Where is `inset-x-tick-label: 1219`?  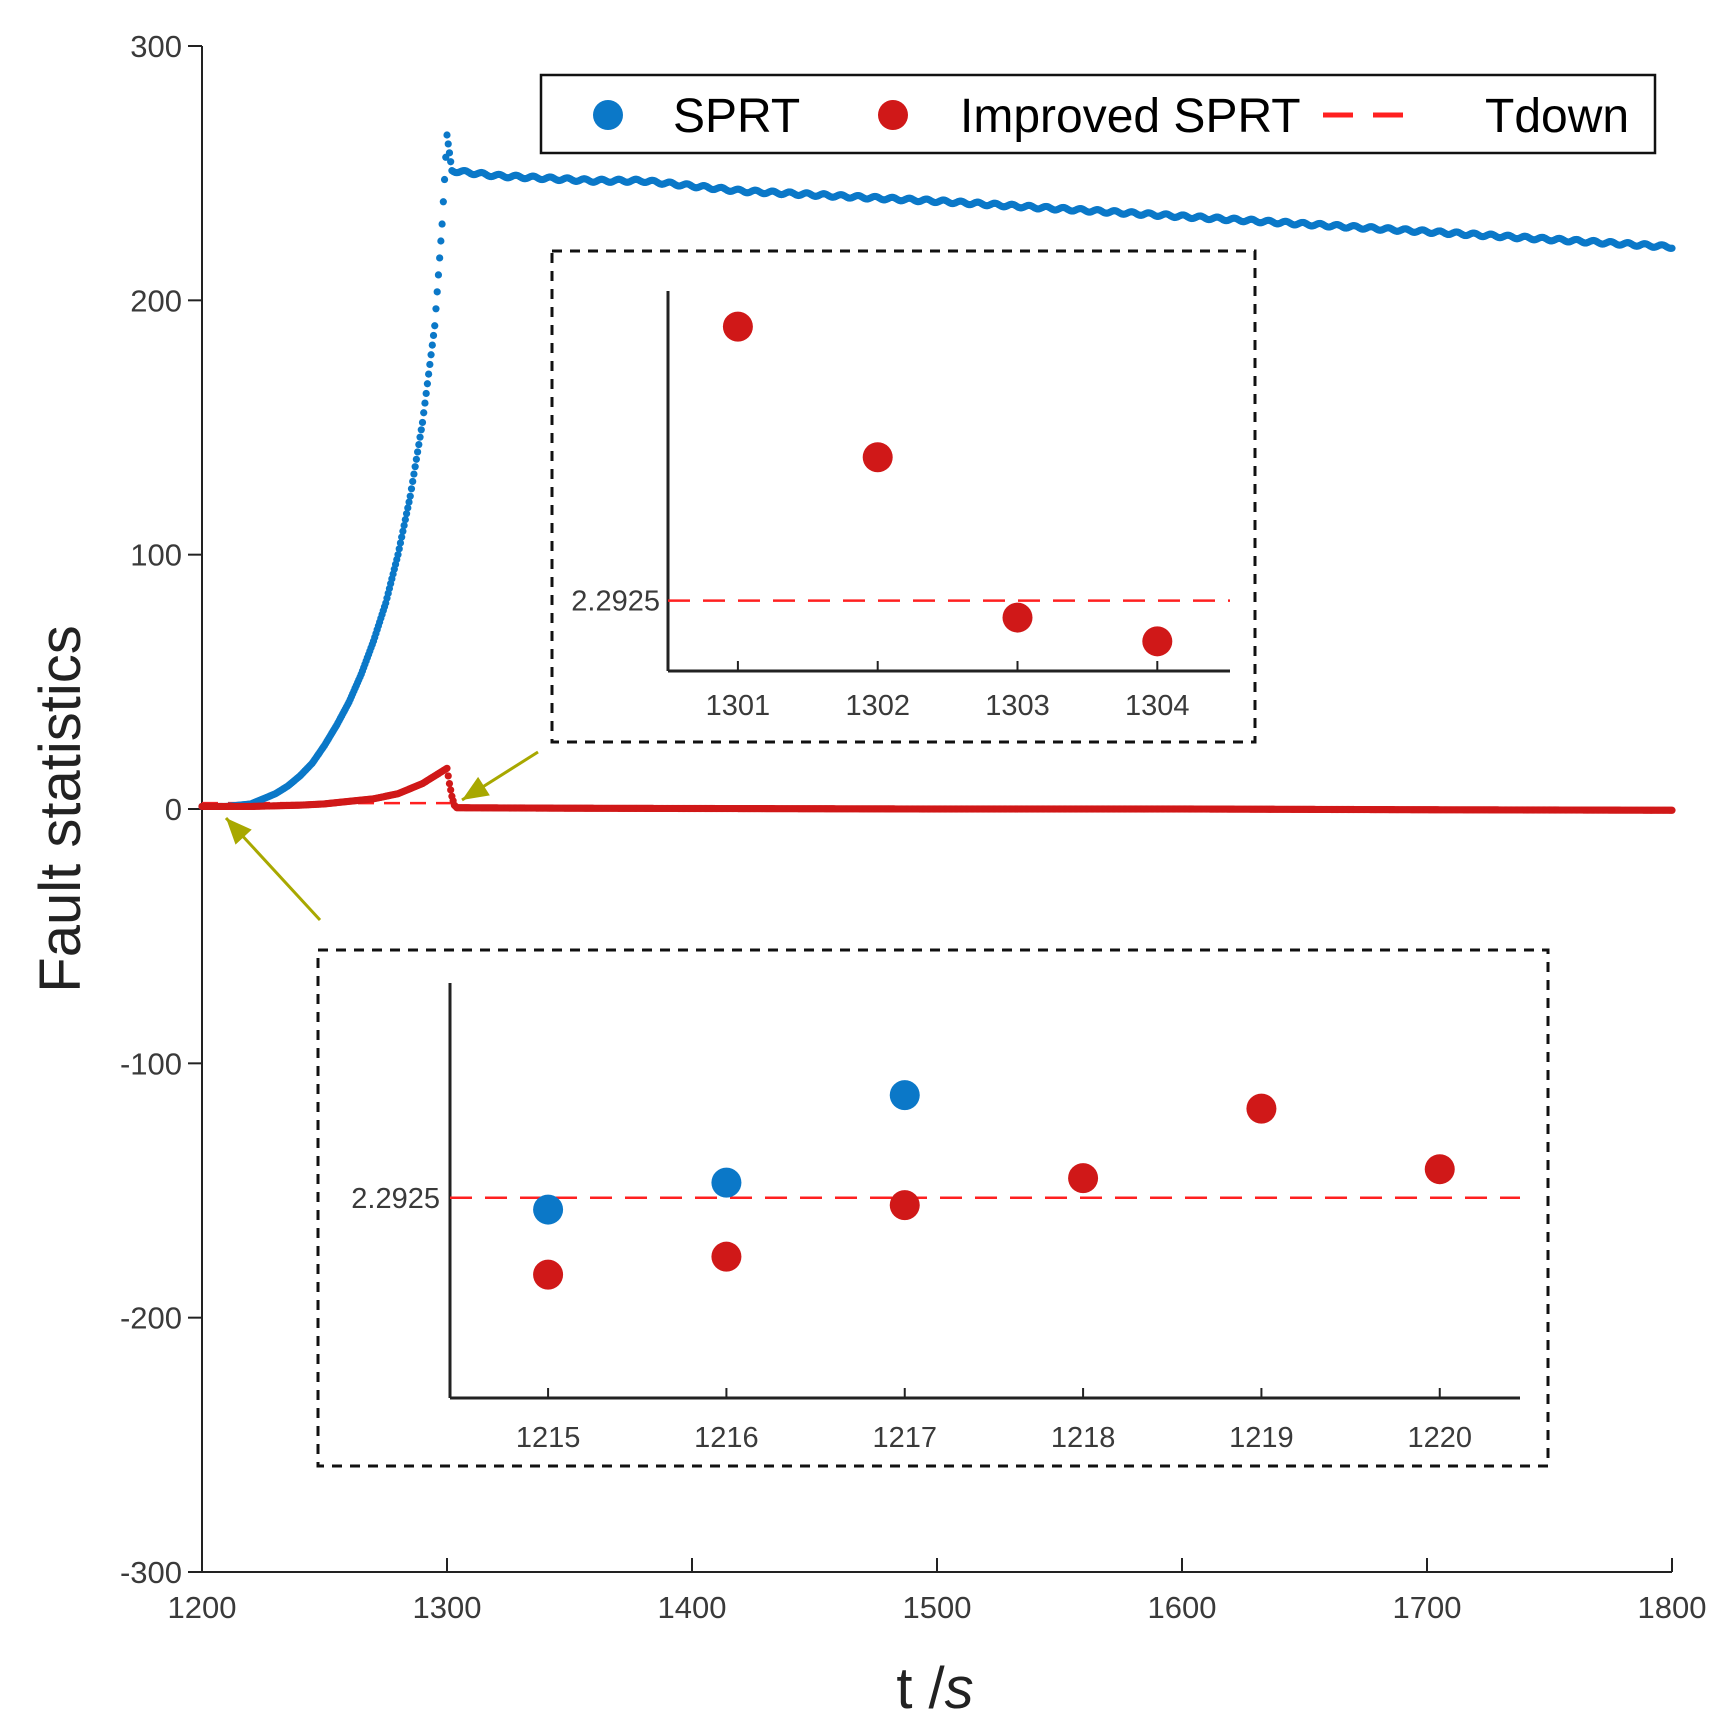
inset-x-tick-label: 1219 is located at coordinates (1261, 1438).